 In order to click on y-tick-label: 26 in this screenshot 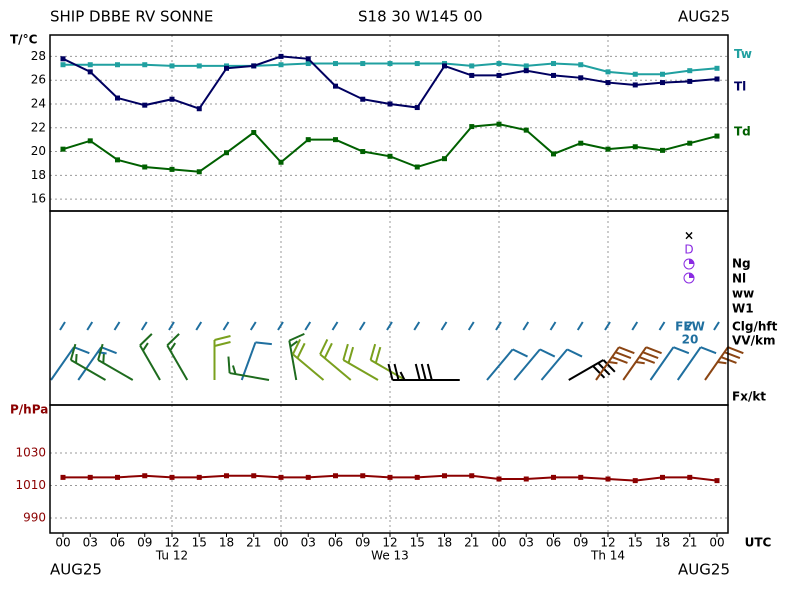, I will do `click(38, 80)`.